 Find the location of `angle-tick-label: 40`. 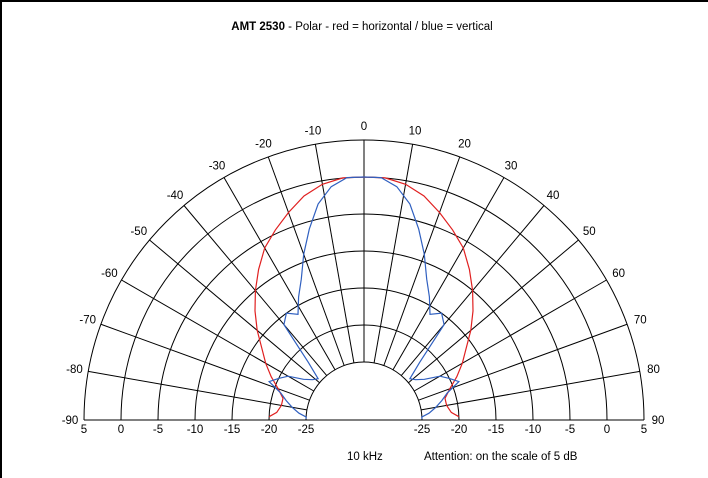

angle-tick-label: 40 is located at coordinates (553, 196).